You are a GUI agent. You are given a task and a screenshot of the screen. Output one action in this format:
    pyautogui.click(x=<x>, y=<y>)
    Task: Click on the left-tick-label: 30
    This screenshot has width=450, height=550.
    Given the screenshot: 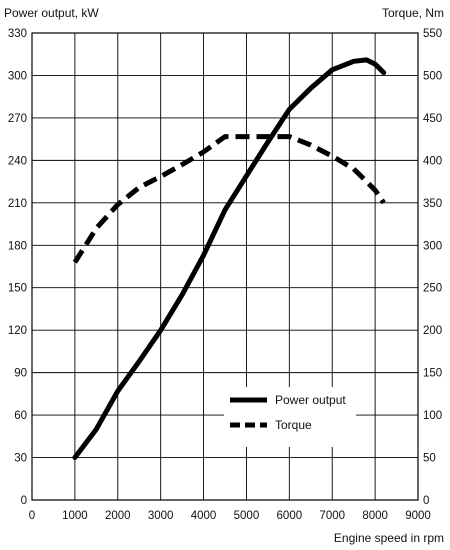 What is the action you would take?
    pyautogui.click(x=20, y=459)
    